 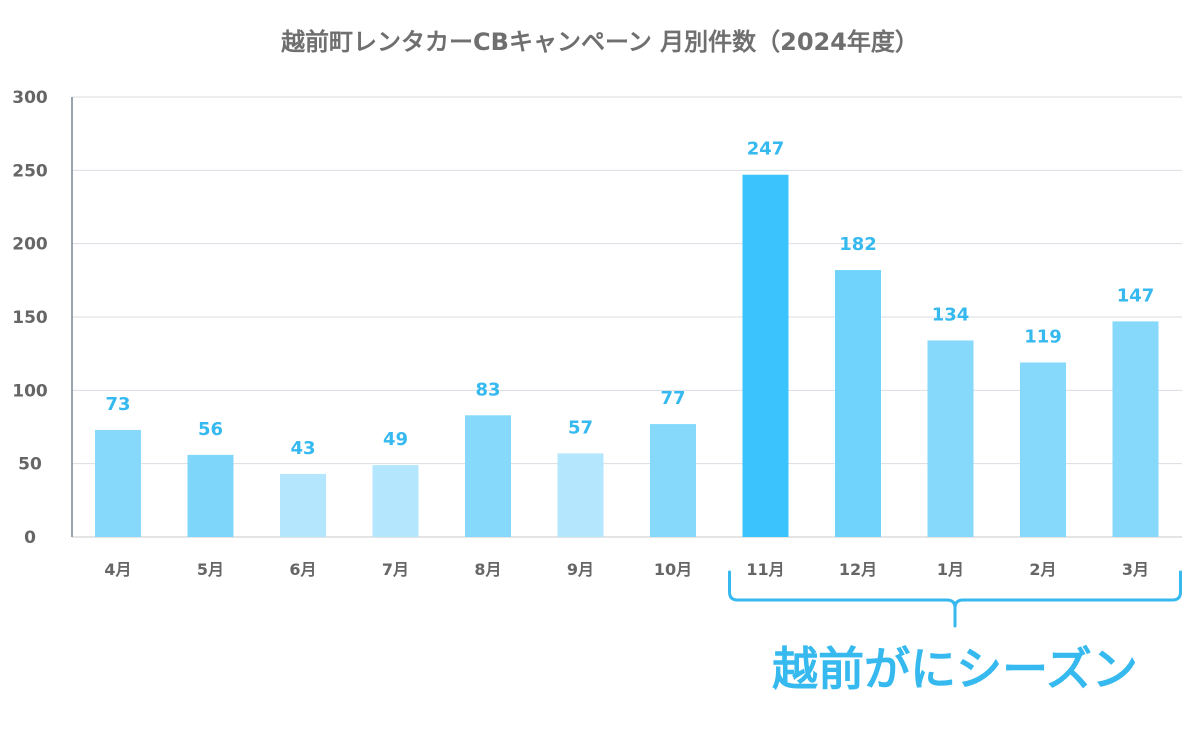 What do you see at coordinates (210, 495) in the screenshot?
I see `bar-5月` at bounding box center [210, 495].